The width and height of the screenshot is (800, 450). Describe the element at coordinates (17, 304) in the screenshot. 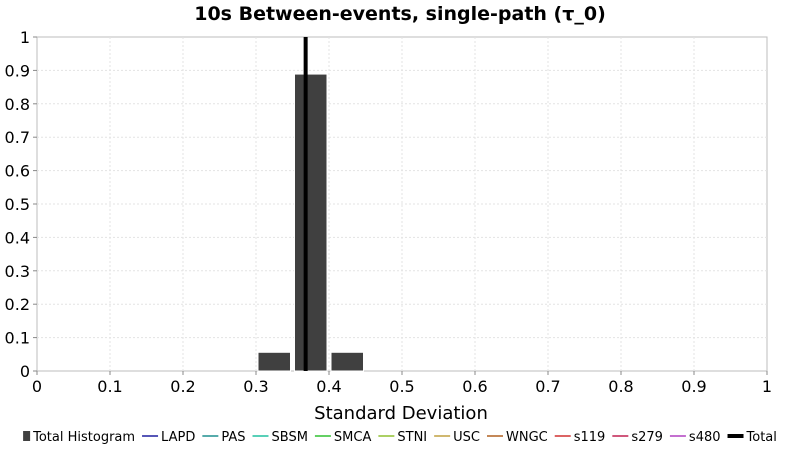

I see `y-tick-label: 0.2` at that location.